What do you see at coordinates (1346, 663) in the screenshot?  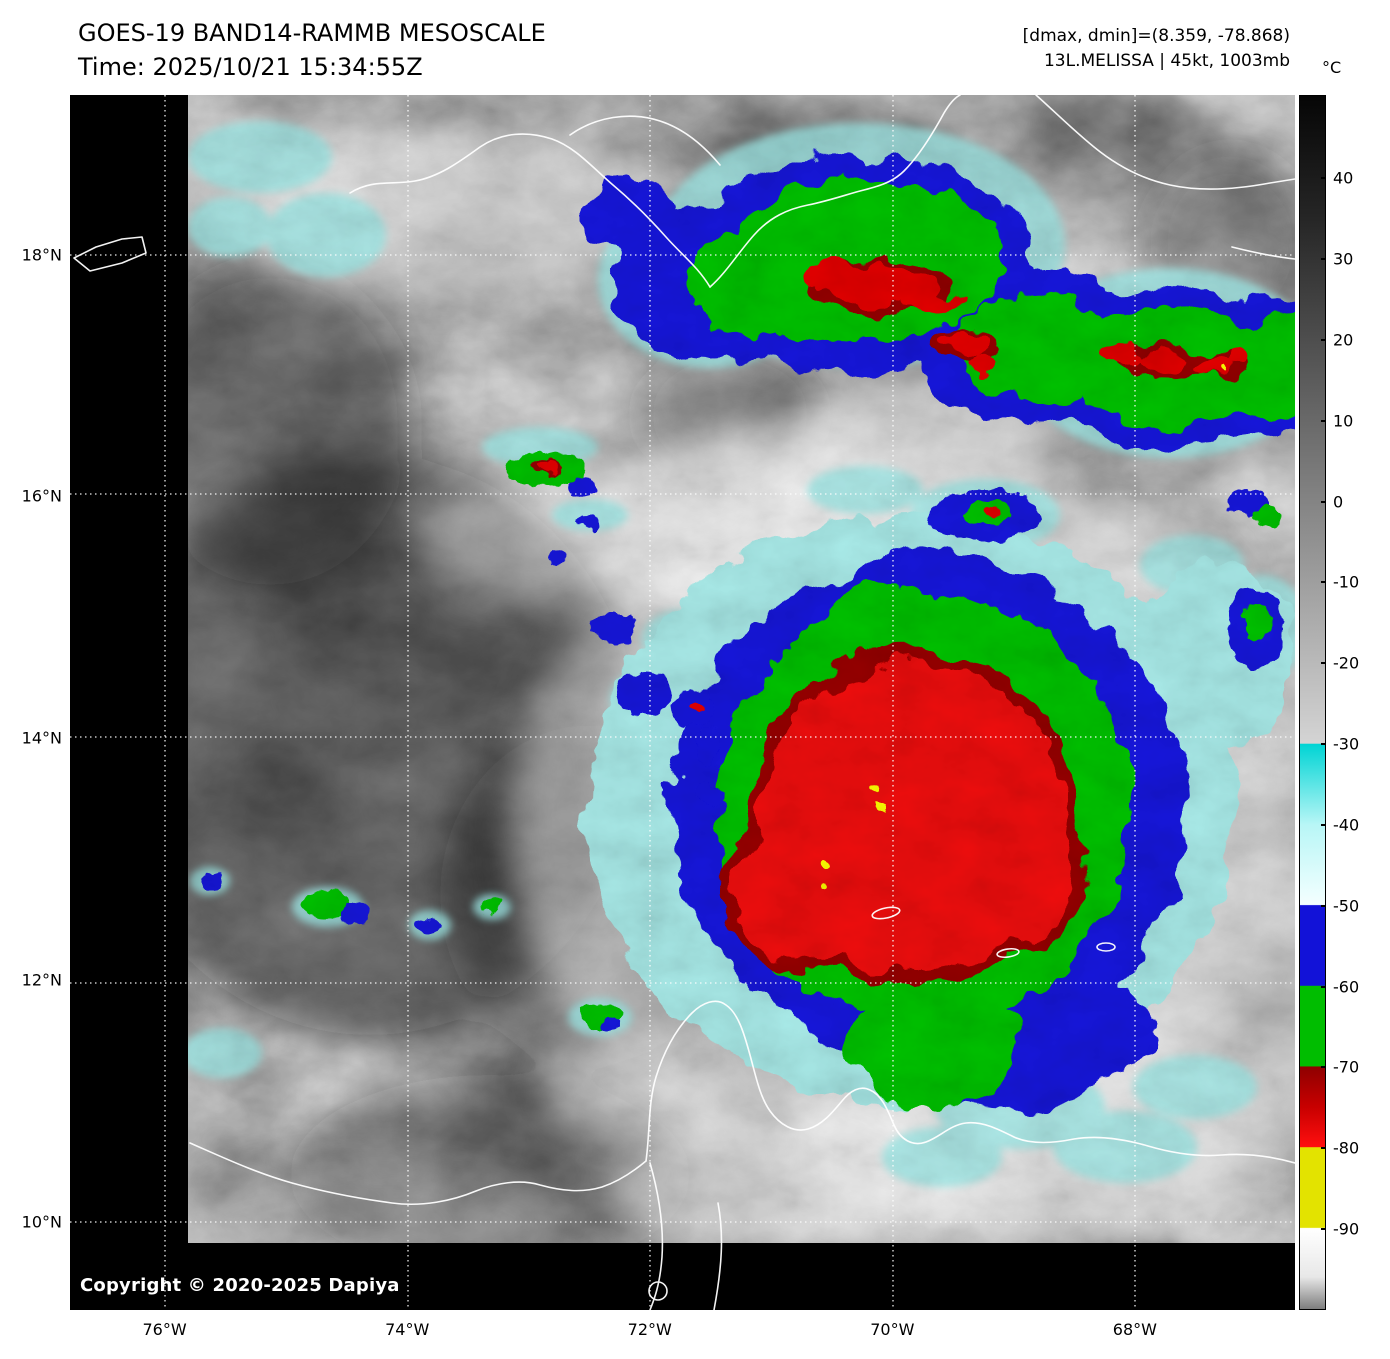 I see `colorbar-tick-label: -20` at bounding box center [1346, 663].